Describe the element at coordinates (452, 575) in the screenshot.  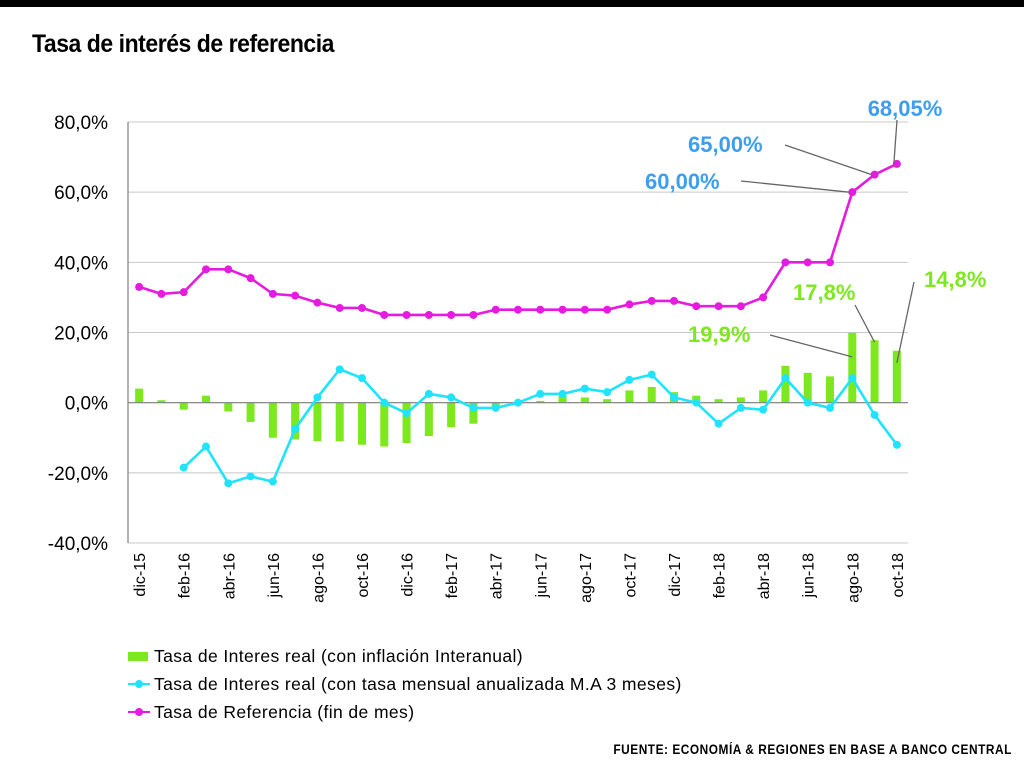
I see `x-tick-label: feb-17` at that location.